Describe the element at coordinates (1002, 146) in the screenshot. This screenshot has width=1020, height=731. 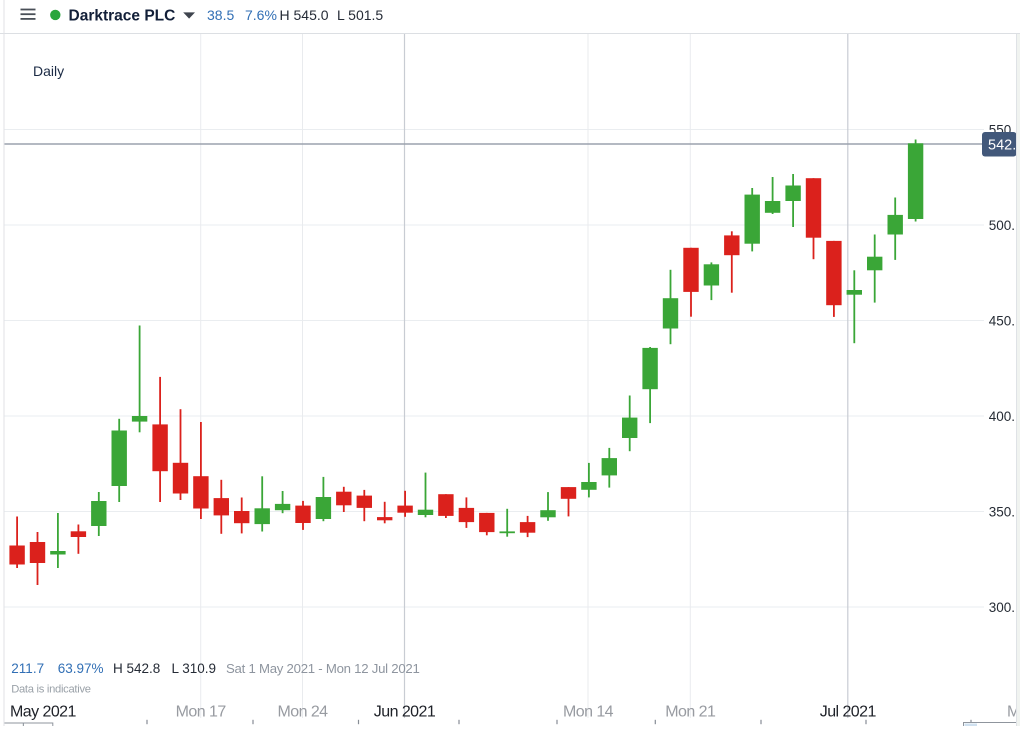
I see `svg-text: 542.` at that location.